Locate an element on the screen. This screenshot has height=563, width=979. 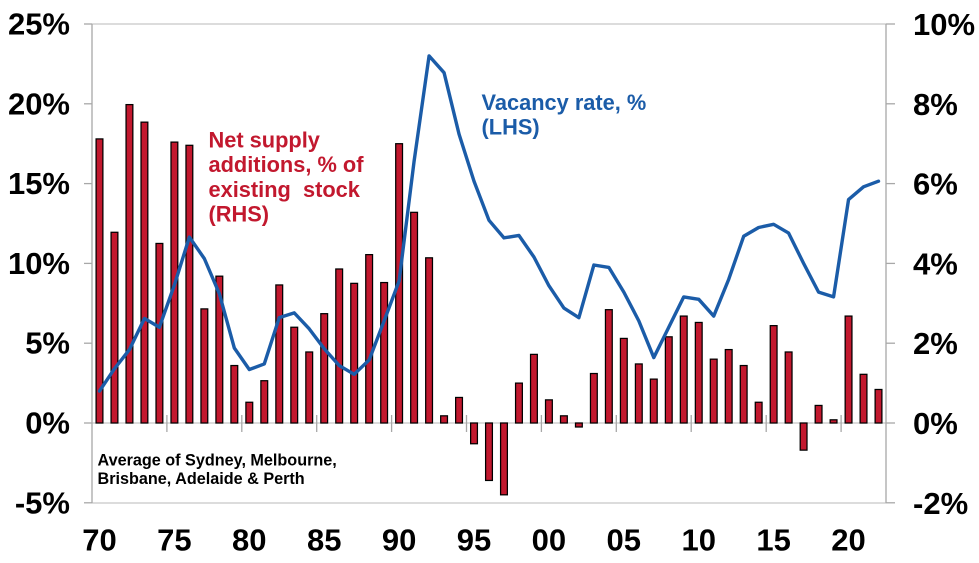
svg-text: 20% is located at coordinates (39, 103).